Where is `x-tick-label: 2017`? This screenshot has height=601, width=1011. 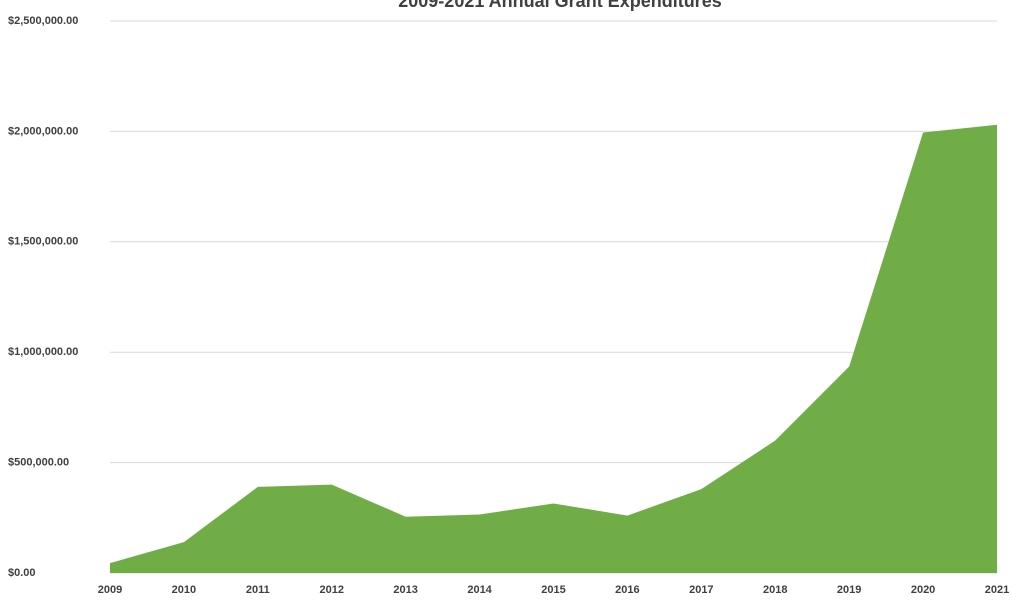
x-tick-label: 2017 is located at coordinates (701, 590).